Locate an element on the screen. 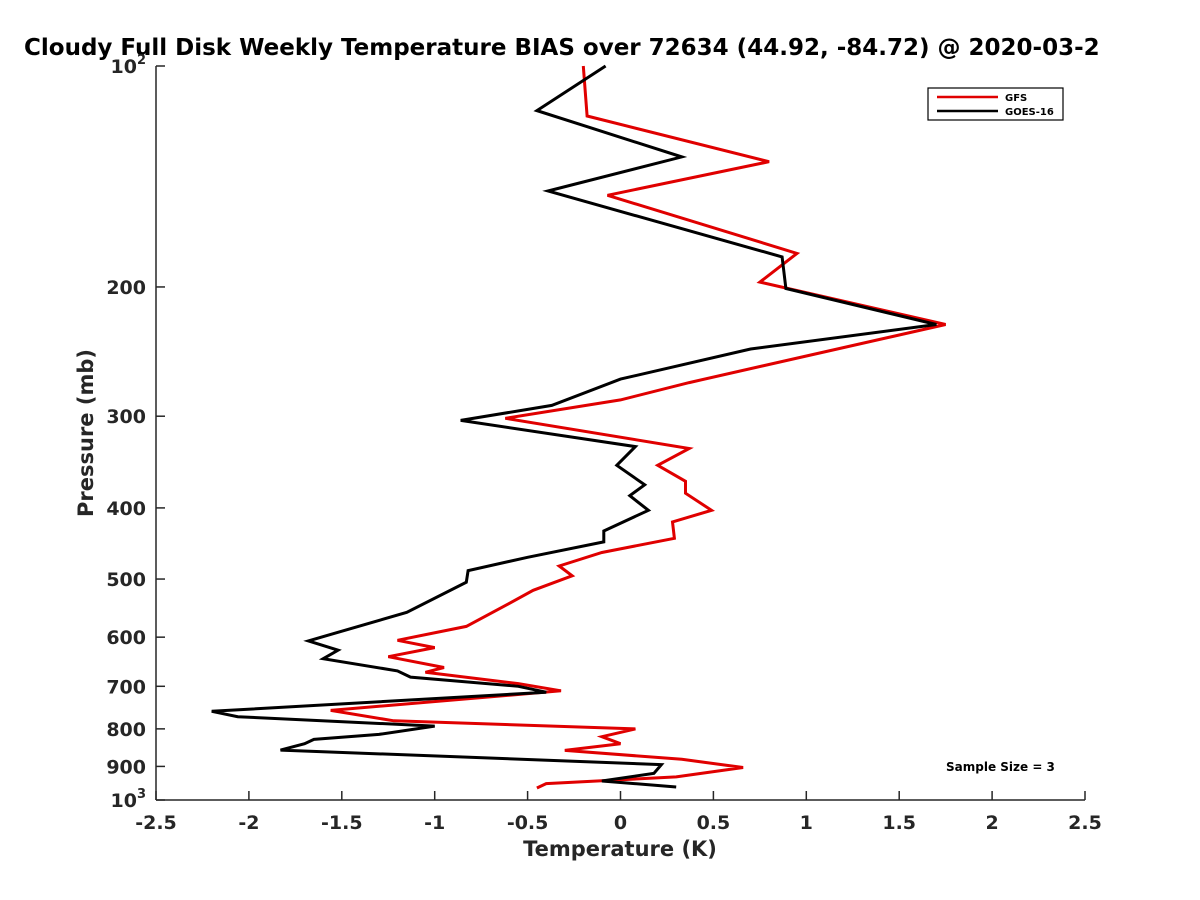 The height and width of the screenshot is (900, 1200). legend-label-goes16: GOES-16 is located at coordinates (1029, 112).